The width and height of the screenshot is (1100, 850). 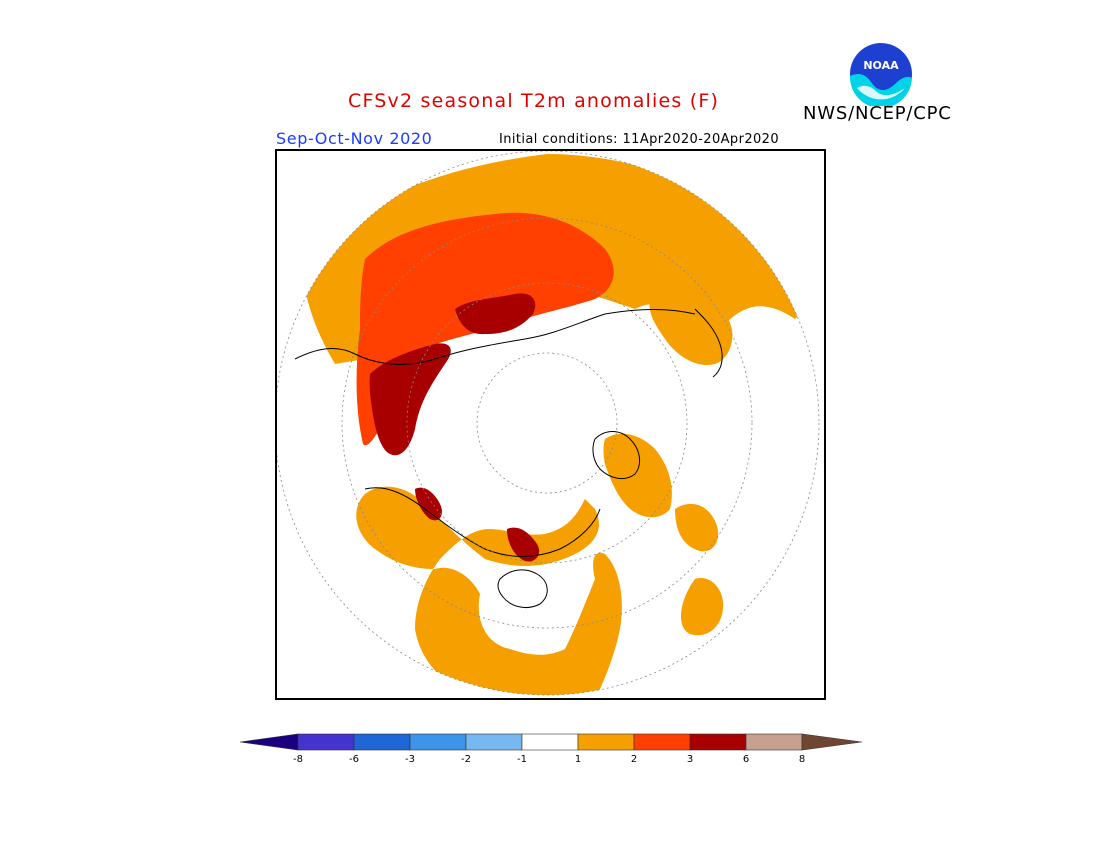 I want to click on noaa-logo: NOAA, so click(x=880, y=74).